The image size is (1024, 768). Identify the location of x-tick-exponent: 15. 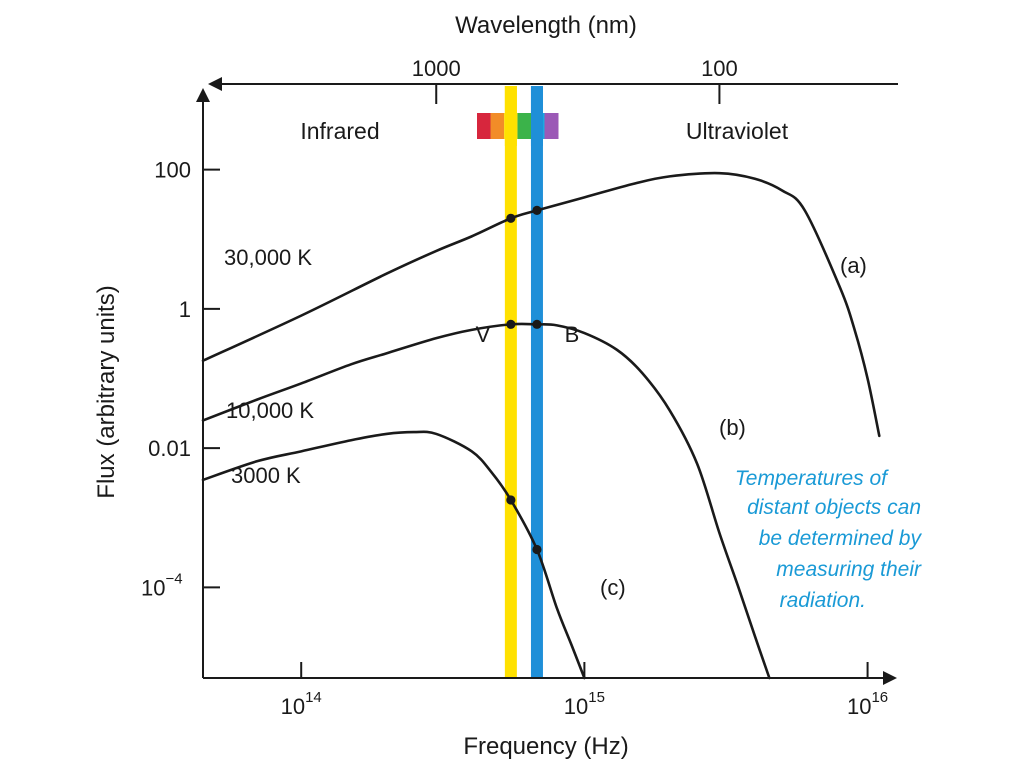
(596, 697).